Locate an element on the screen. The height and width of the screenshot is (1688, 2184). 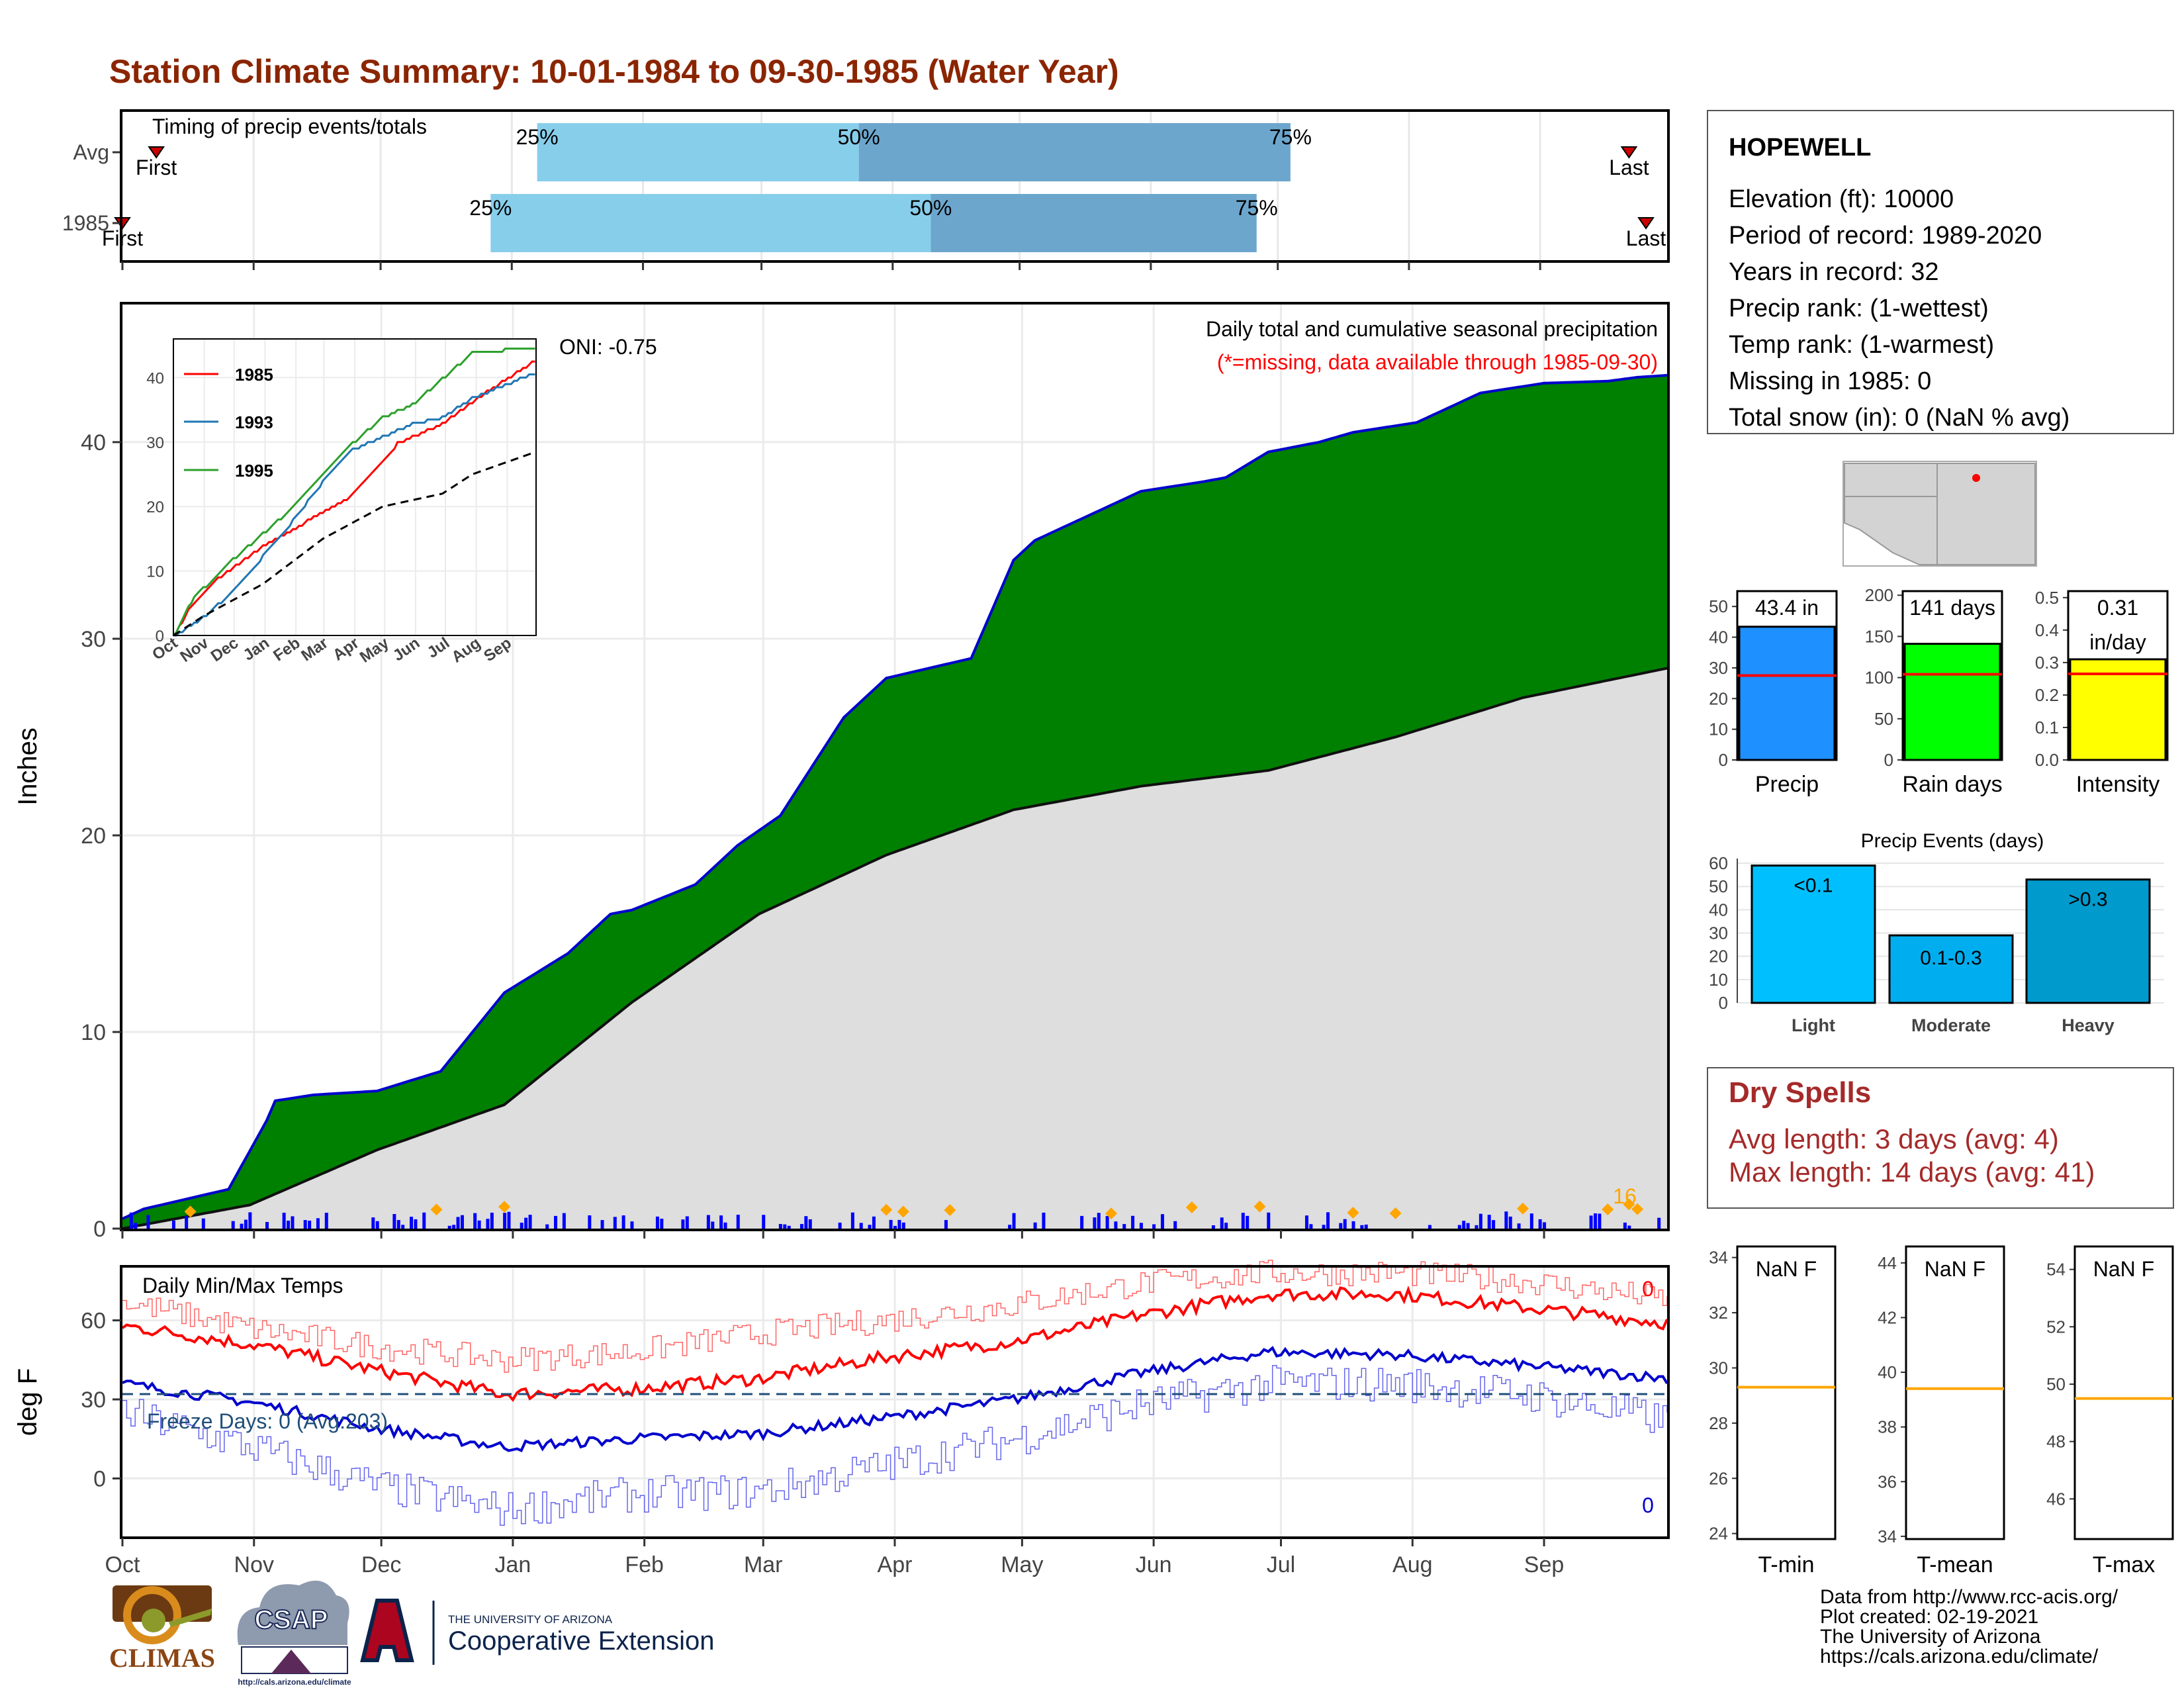
temp-summary-ytick-label: 50 is located at coordinates (2056, 1384).